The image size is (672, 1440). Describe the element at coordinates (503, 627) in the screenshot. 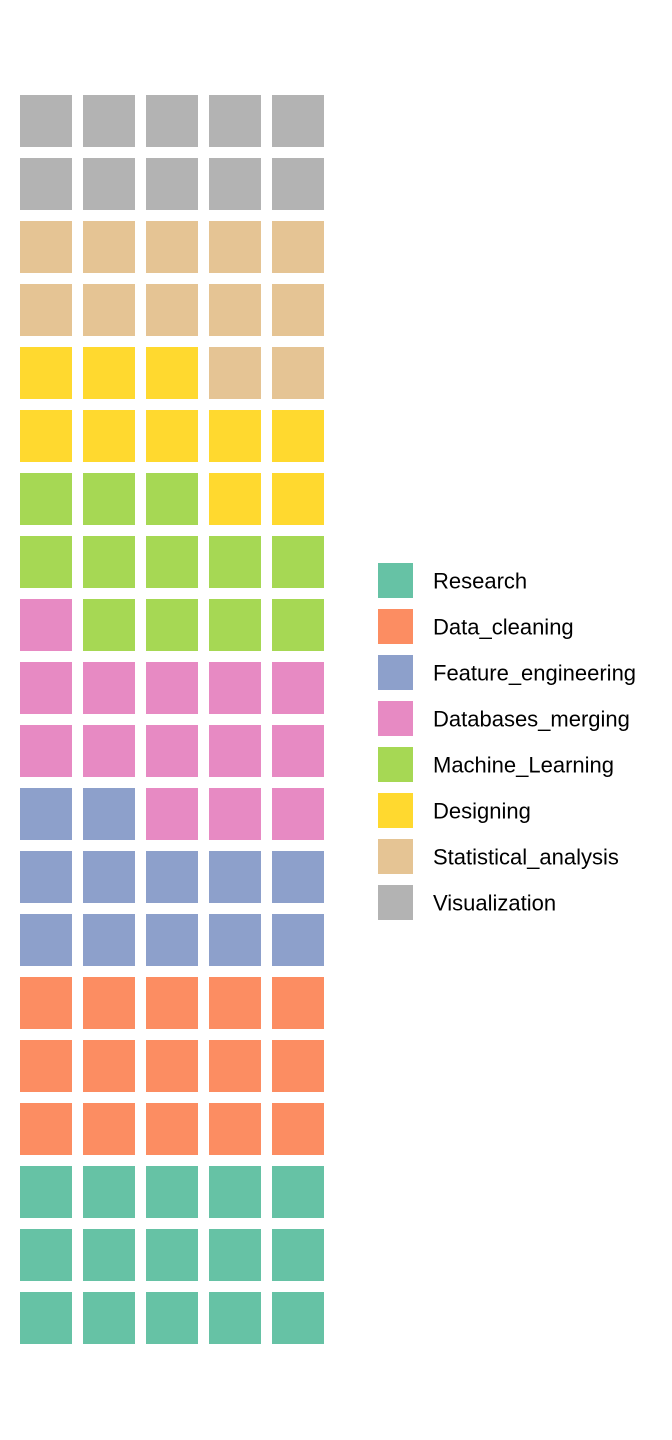

I see `legend-label: Data_cleaning` at that location.